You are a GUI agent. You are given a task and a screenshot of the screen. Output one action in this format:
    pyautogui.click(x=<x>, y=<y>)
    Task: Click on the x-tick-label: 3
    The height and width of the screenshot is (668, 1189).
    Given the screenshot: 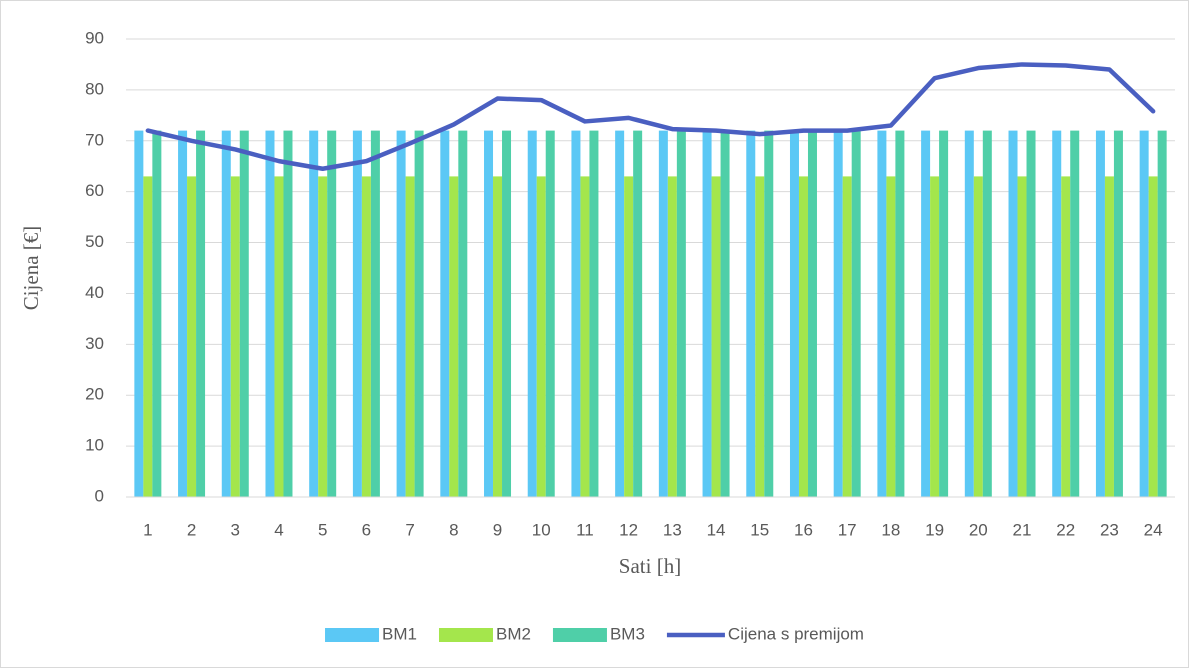 What is the action you would take?
    pyautogui.click(x=235, y=529)
    